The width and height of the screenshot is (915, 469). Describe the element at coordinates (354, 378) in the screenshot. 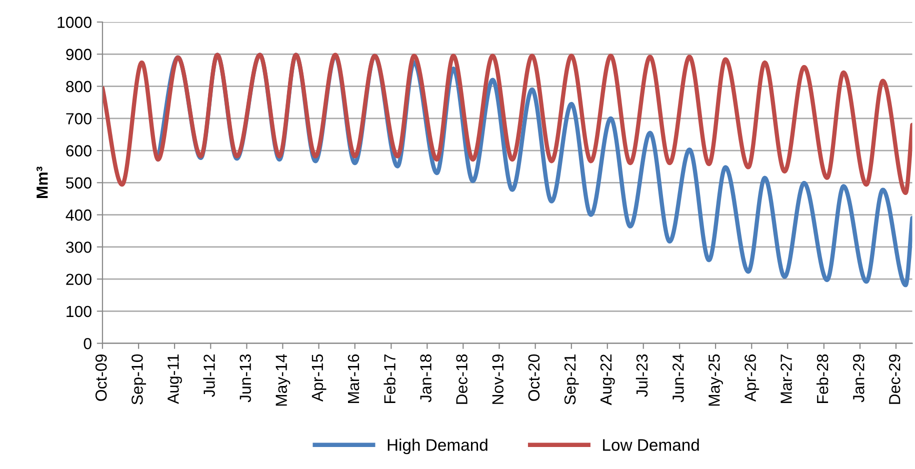

I see `x-tick-label: Mar-16` at that location.